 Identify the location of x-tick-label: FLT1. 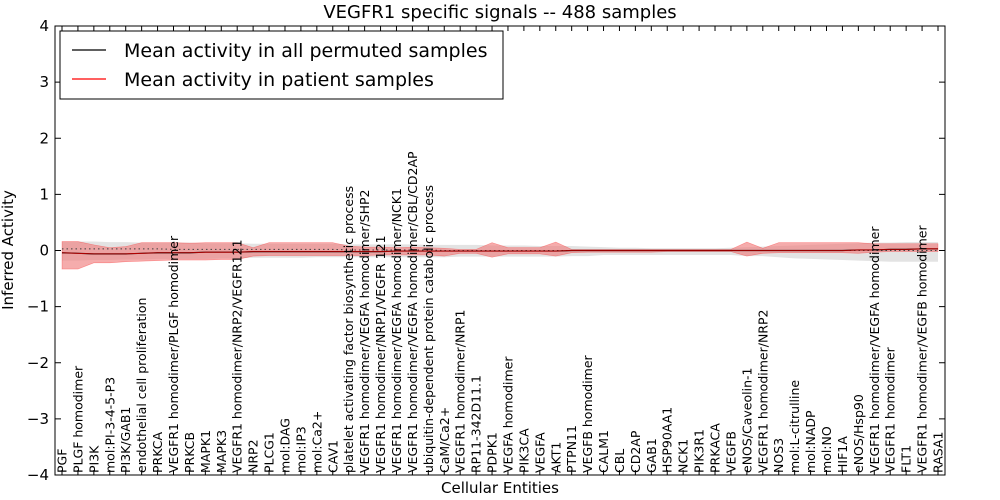
(906, 459).